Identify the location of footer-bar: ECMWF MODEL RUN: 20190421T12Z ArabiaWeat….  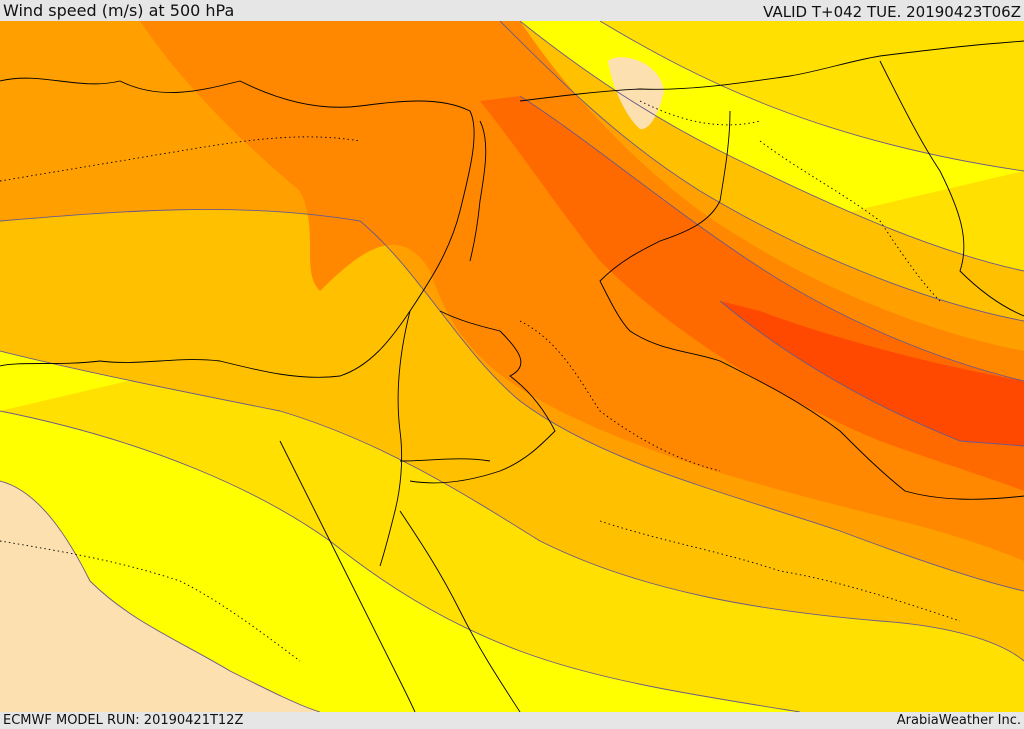
(512, 720).